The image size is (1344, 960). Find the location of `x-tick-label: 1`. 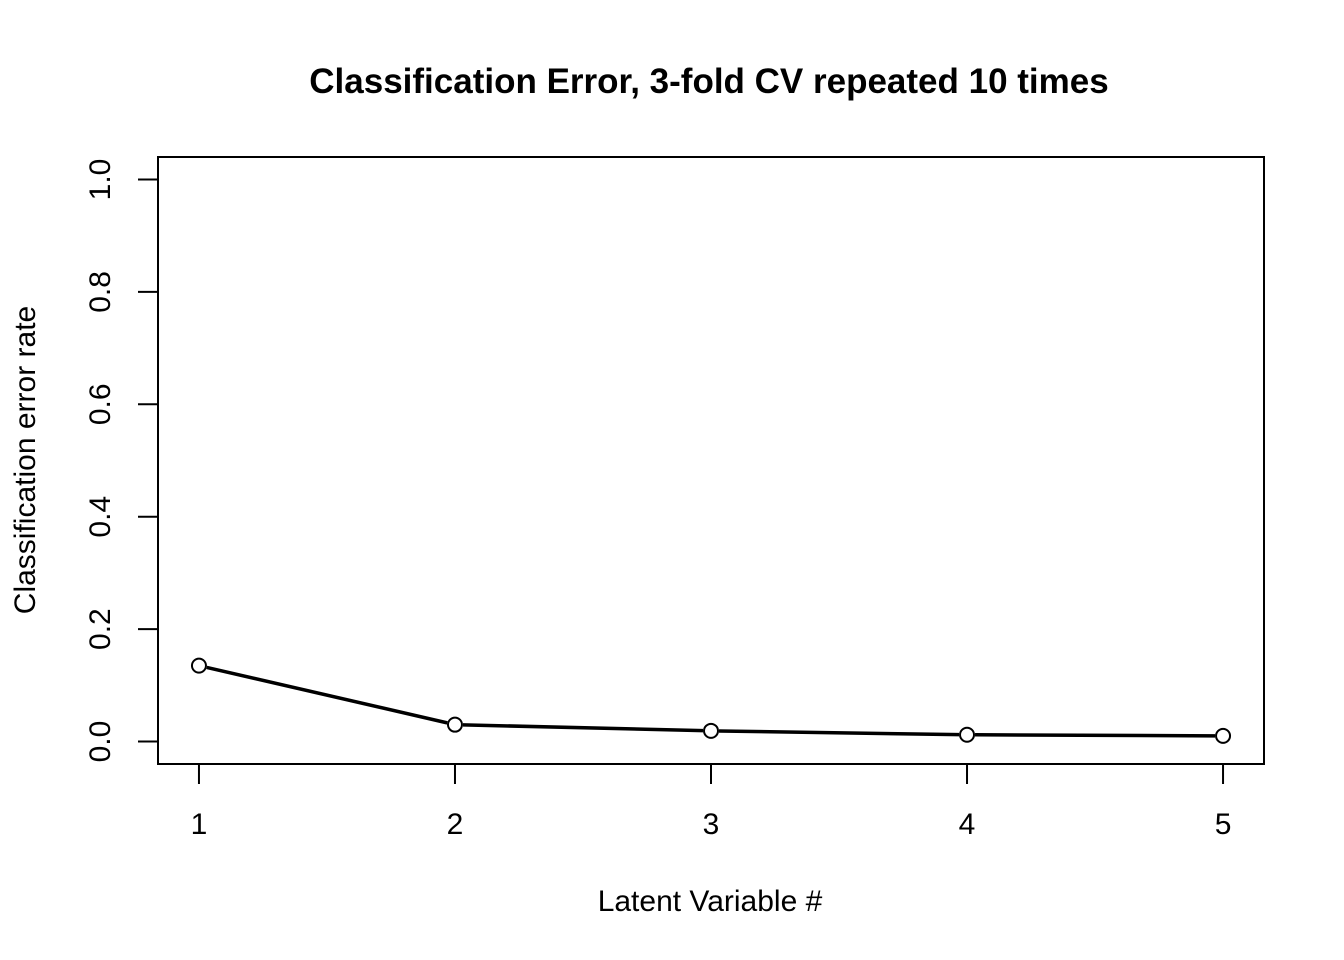

x-tick-label: 1 is located at coordinates (199, 824).